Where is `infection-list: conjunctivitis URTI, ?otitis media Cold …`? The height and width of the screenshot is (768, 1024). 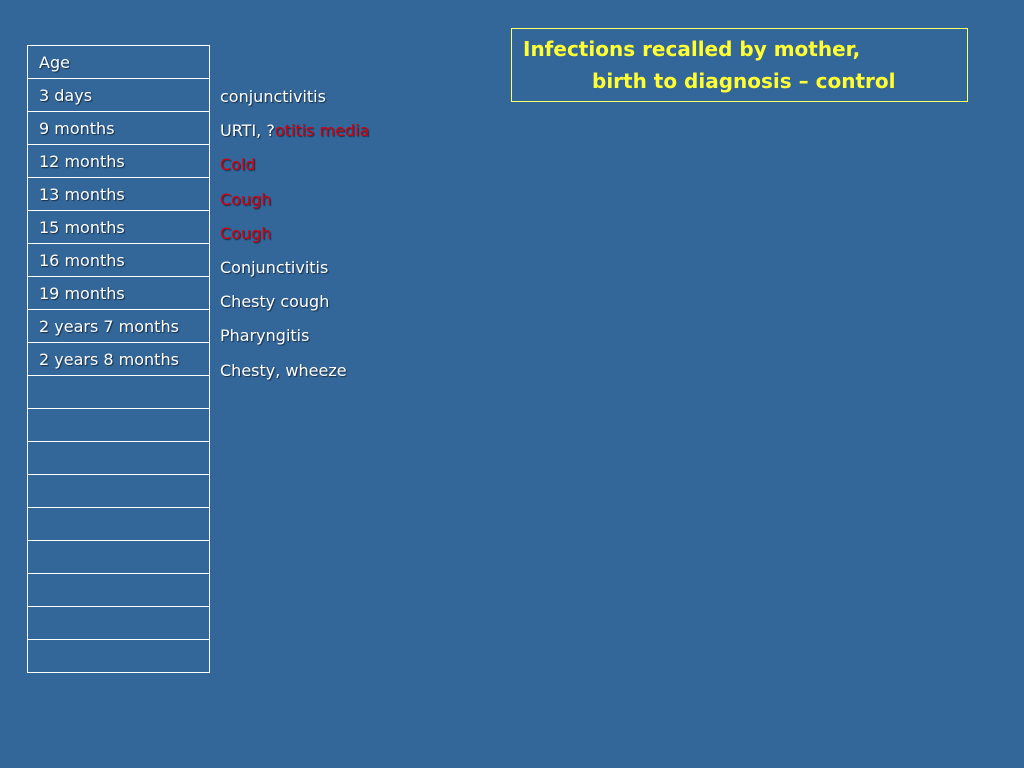
infection-list: conjunctivitis URTI, ?otitis media Cold … is located at coordinates (294, 234).